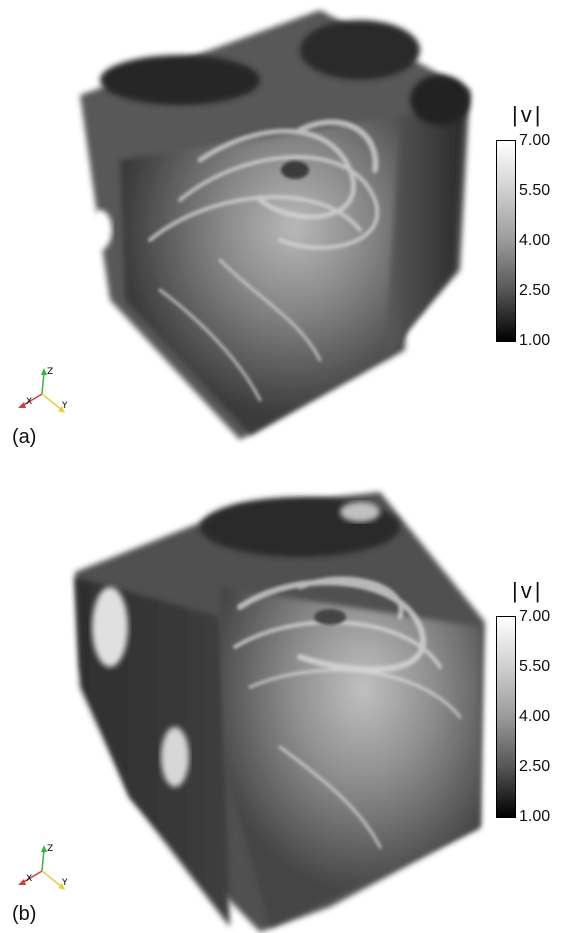  I want to click on panel-label: (b), so click(24, 914).